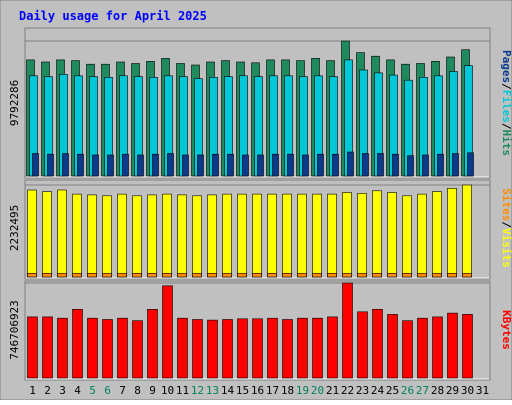 The image size is (512, 405). Describe the element at coordinates (452, 390) in the screenshot. I see `day-label: 29` at that location.